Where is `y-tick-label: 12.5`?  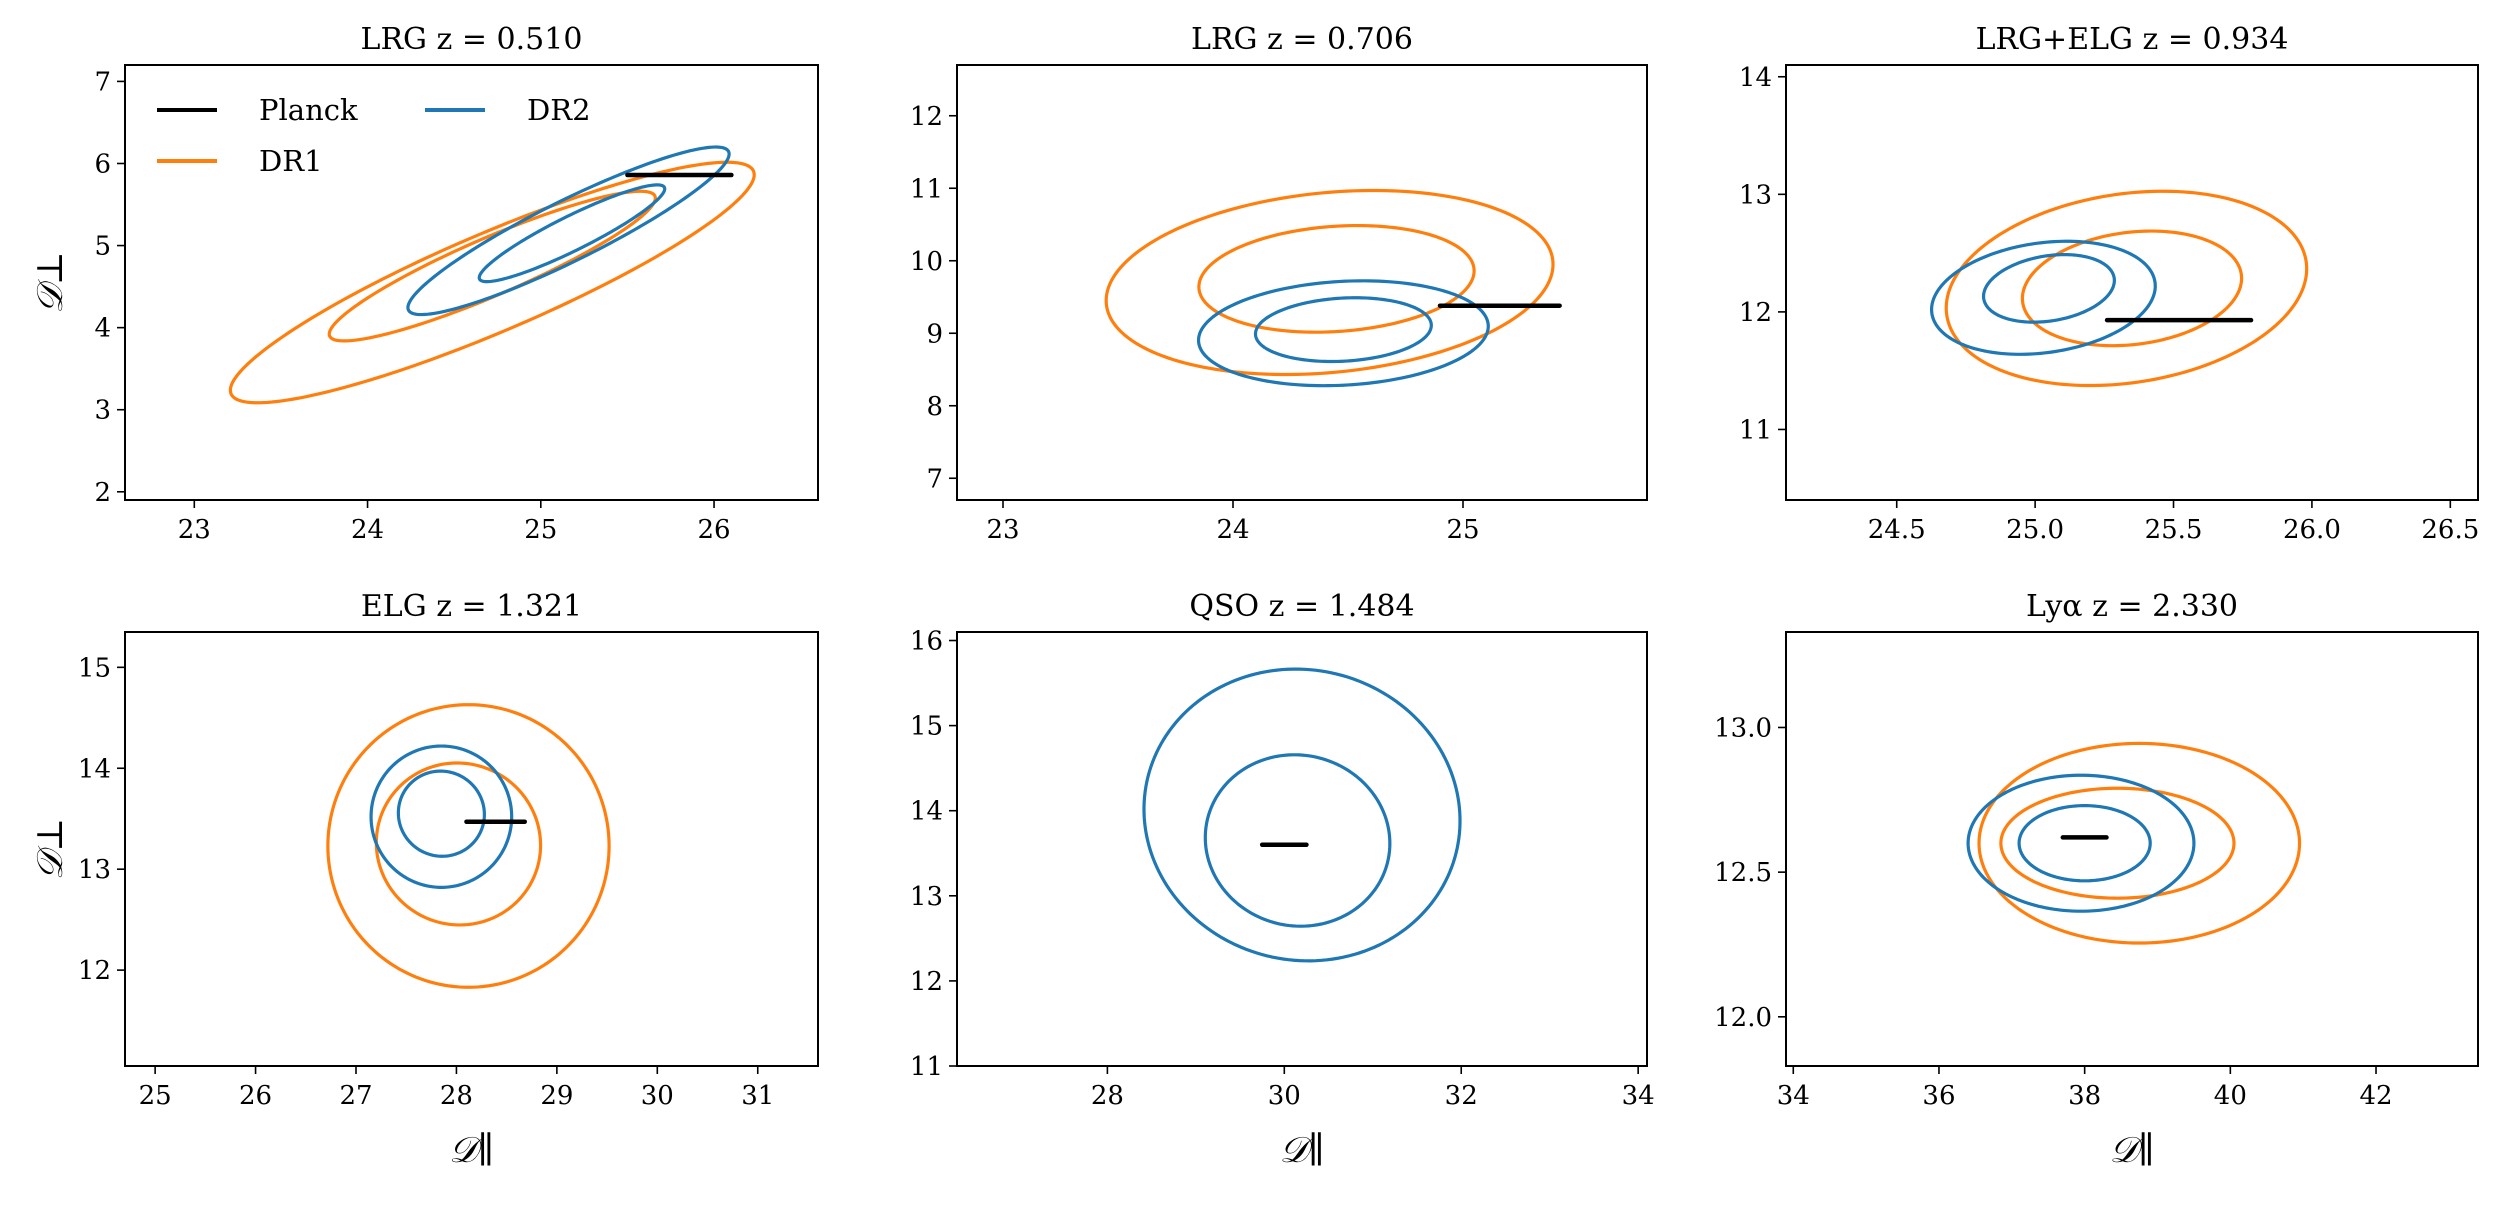
y-tick-label: 12.5 is located at coordinates (1743, 873).